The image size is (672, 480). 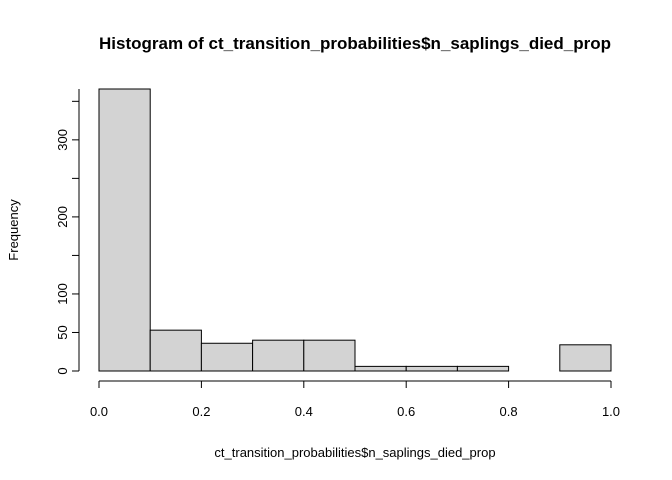 What do you see at coordinates (611, 411) in the screenshot?
I see `x-tick-label: 1.0` at bounding box center [611, 411].